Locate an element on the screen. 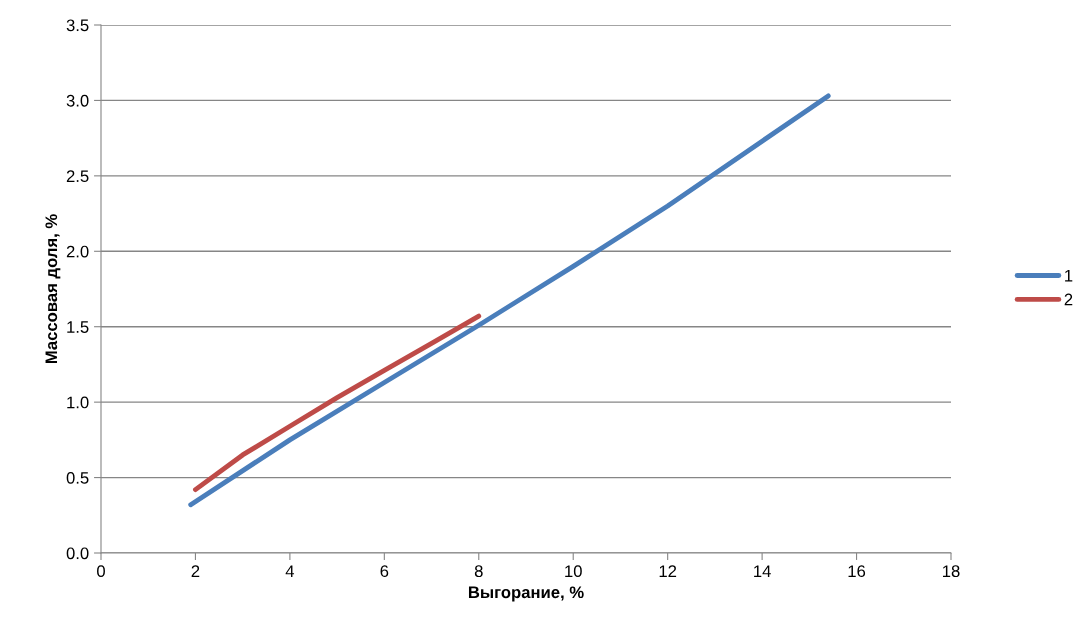 This screenshot has width=1081, height=641. x-tick-label: 16 is located at coordinates (857, 571).